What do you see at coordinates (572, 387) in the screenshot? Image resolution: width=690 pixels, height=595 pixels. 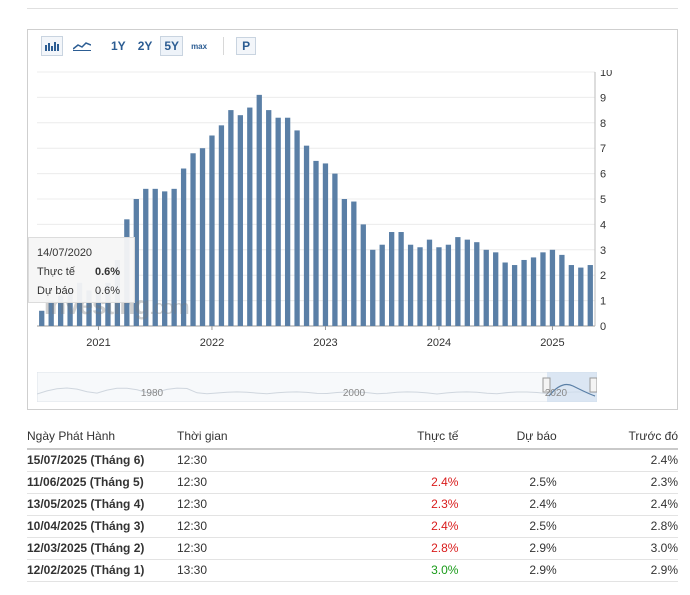 I see `navigator-selection` at bounding box center [572, 387].